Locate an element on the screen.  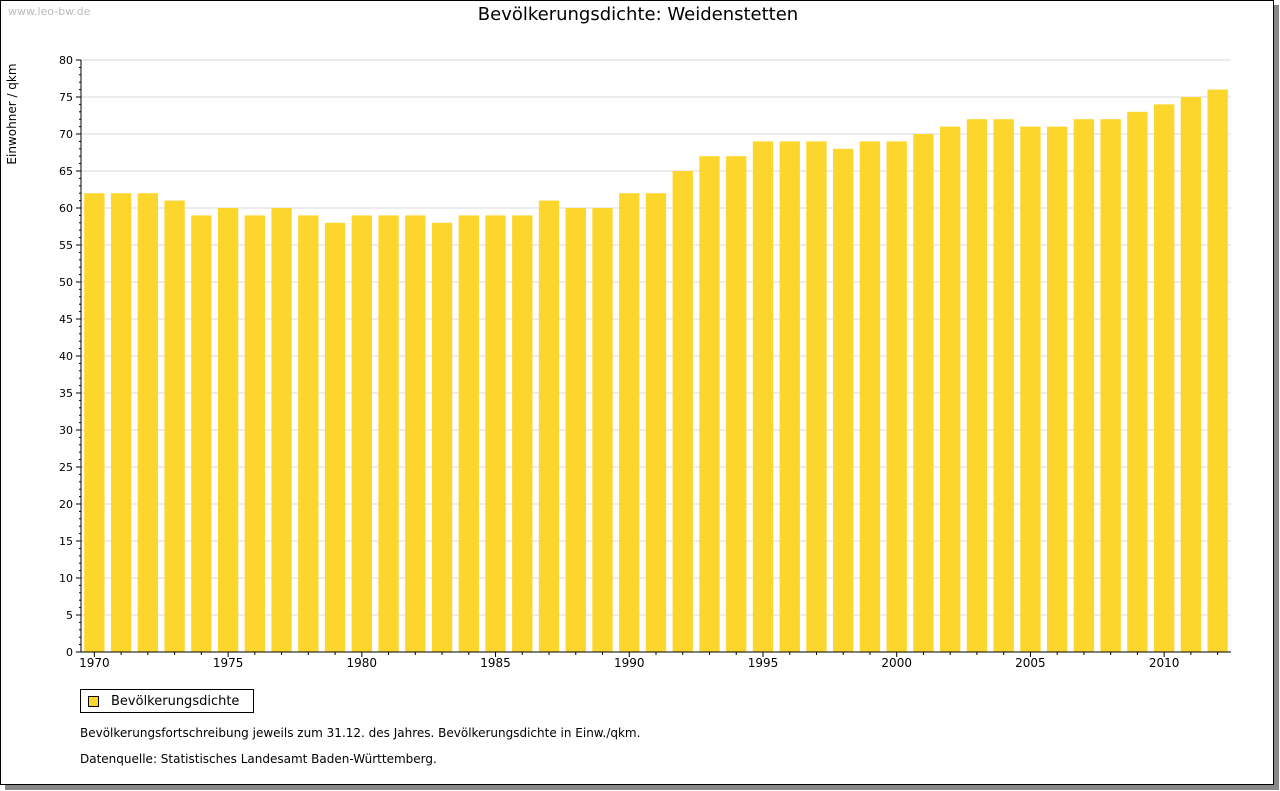
y-tick-label: 70 is located at coordinates (66, 134).